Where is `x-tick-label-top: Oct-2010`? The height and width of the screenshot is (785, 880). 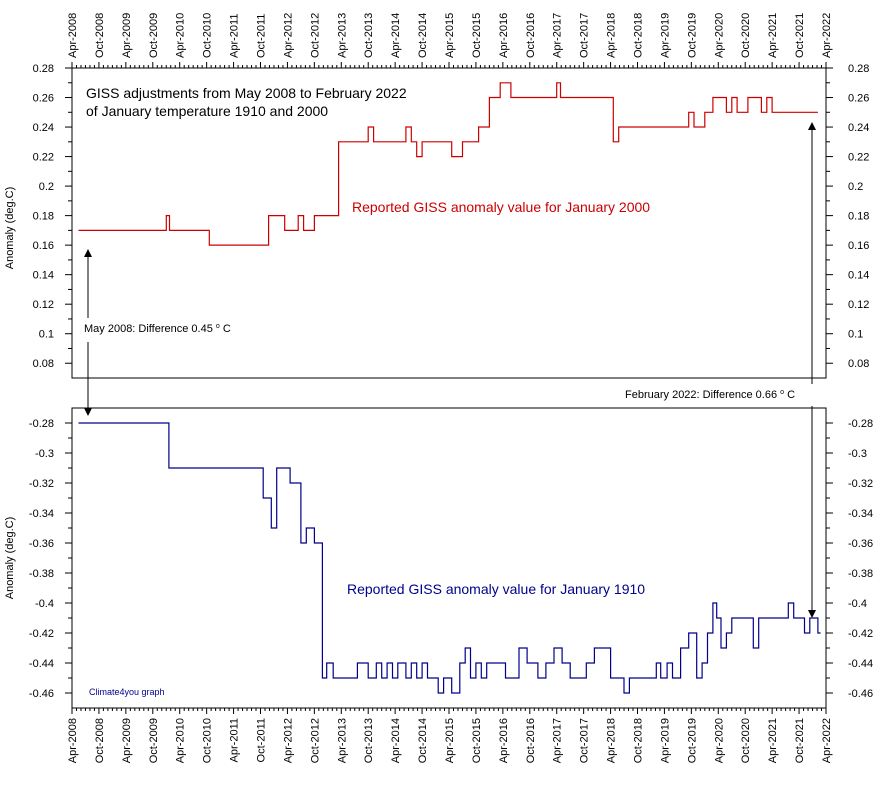 x-tick-label-top: Oct-2010 is located at coordinates (208, 35).